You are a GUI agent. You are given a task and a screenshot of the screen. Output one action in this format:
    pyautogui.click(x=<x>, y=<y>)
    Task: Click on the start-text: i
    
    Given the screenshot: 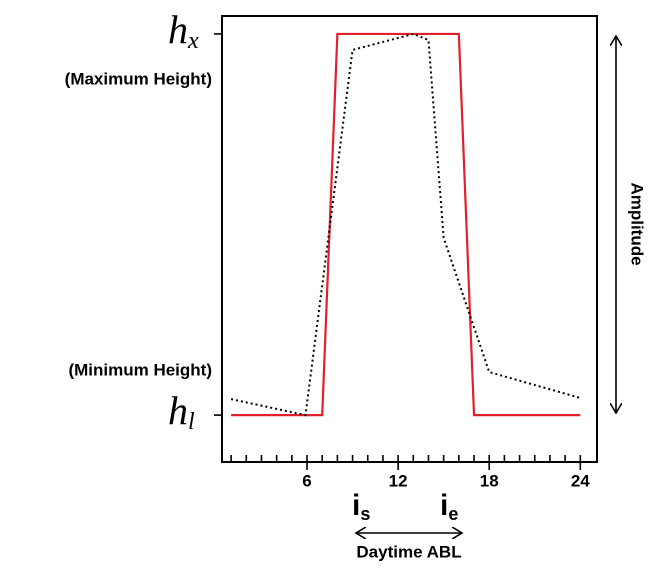 What is the action you would take?
    pyautogui.click(x=356, y=505)
    